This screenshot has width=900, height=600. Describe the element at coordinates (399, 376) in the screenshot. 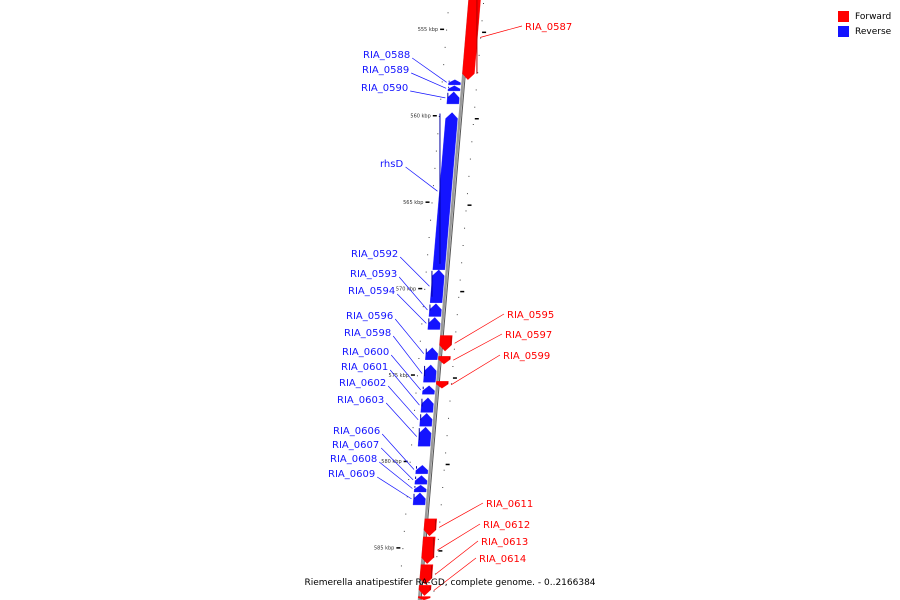

I see `tick-label: 575 kbp` at that location.